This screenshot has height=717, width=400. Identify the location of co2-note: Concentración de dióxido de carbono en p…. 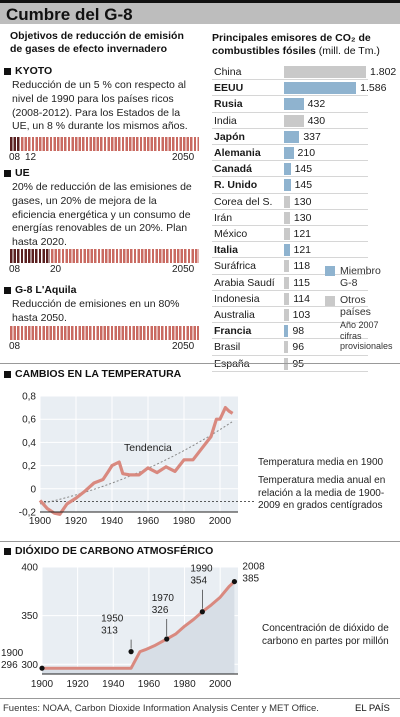
(325, 635).